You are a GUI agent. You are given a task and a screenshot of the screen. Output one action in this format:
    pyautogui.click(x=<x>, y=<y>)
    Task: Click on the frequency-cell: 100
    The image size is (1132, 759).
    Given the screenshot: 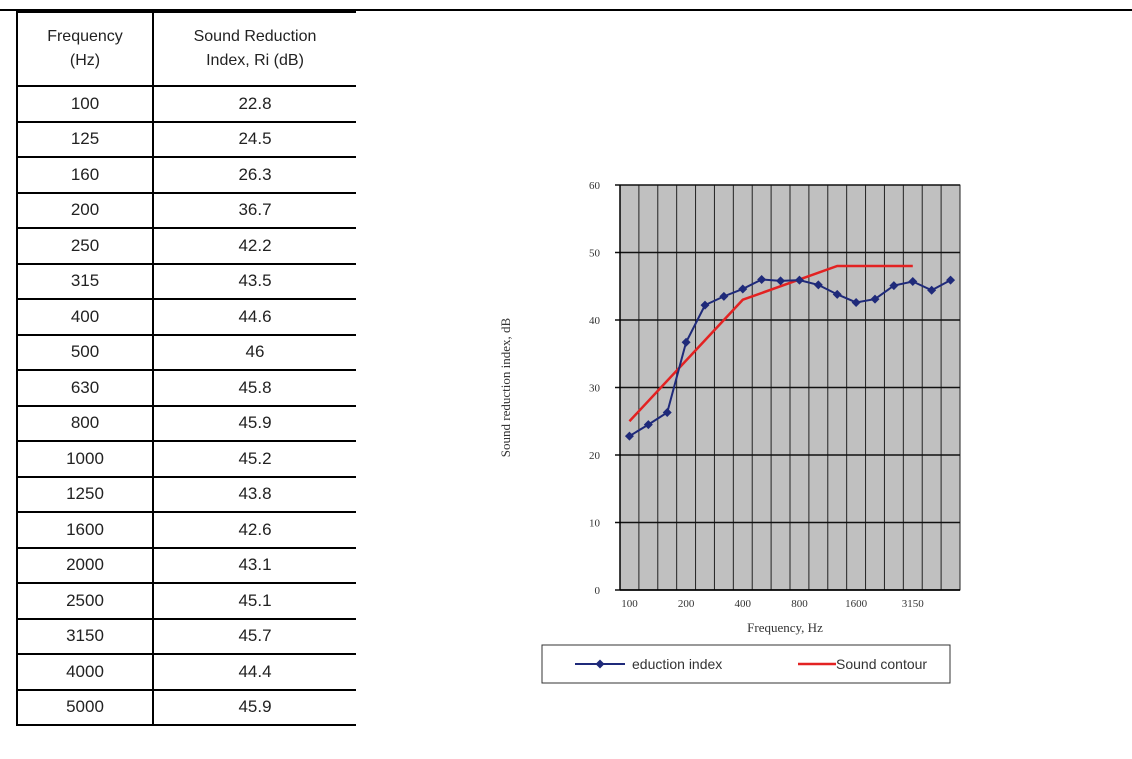 What is the action you would take?
    pyautogui.click(x=85, y=104)
    